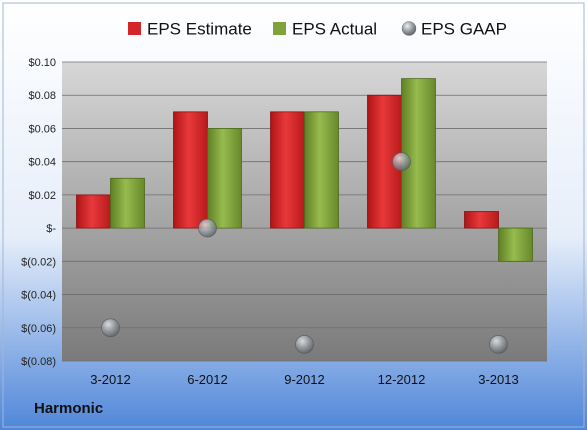 The image size is (587, 430). I want to click on eps-gaap-marker-3-2013, so click(498, 344).